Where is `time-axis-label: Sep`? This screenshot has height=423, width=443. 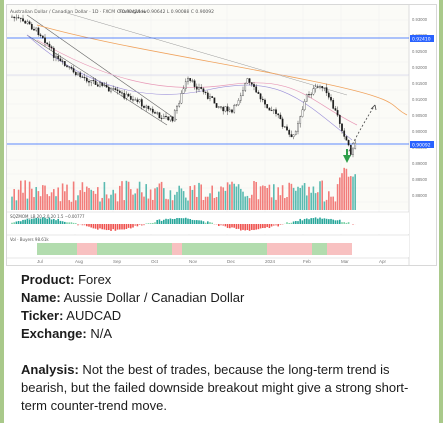 time-axis-label: Sep is located at coordinates (117, 261).